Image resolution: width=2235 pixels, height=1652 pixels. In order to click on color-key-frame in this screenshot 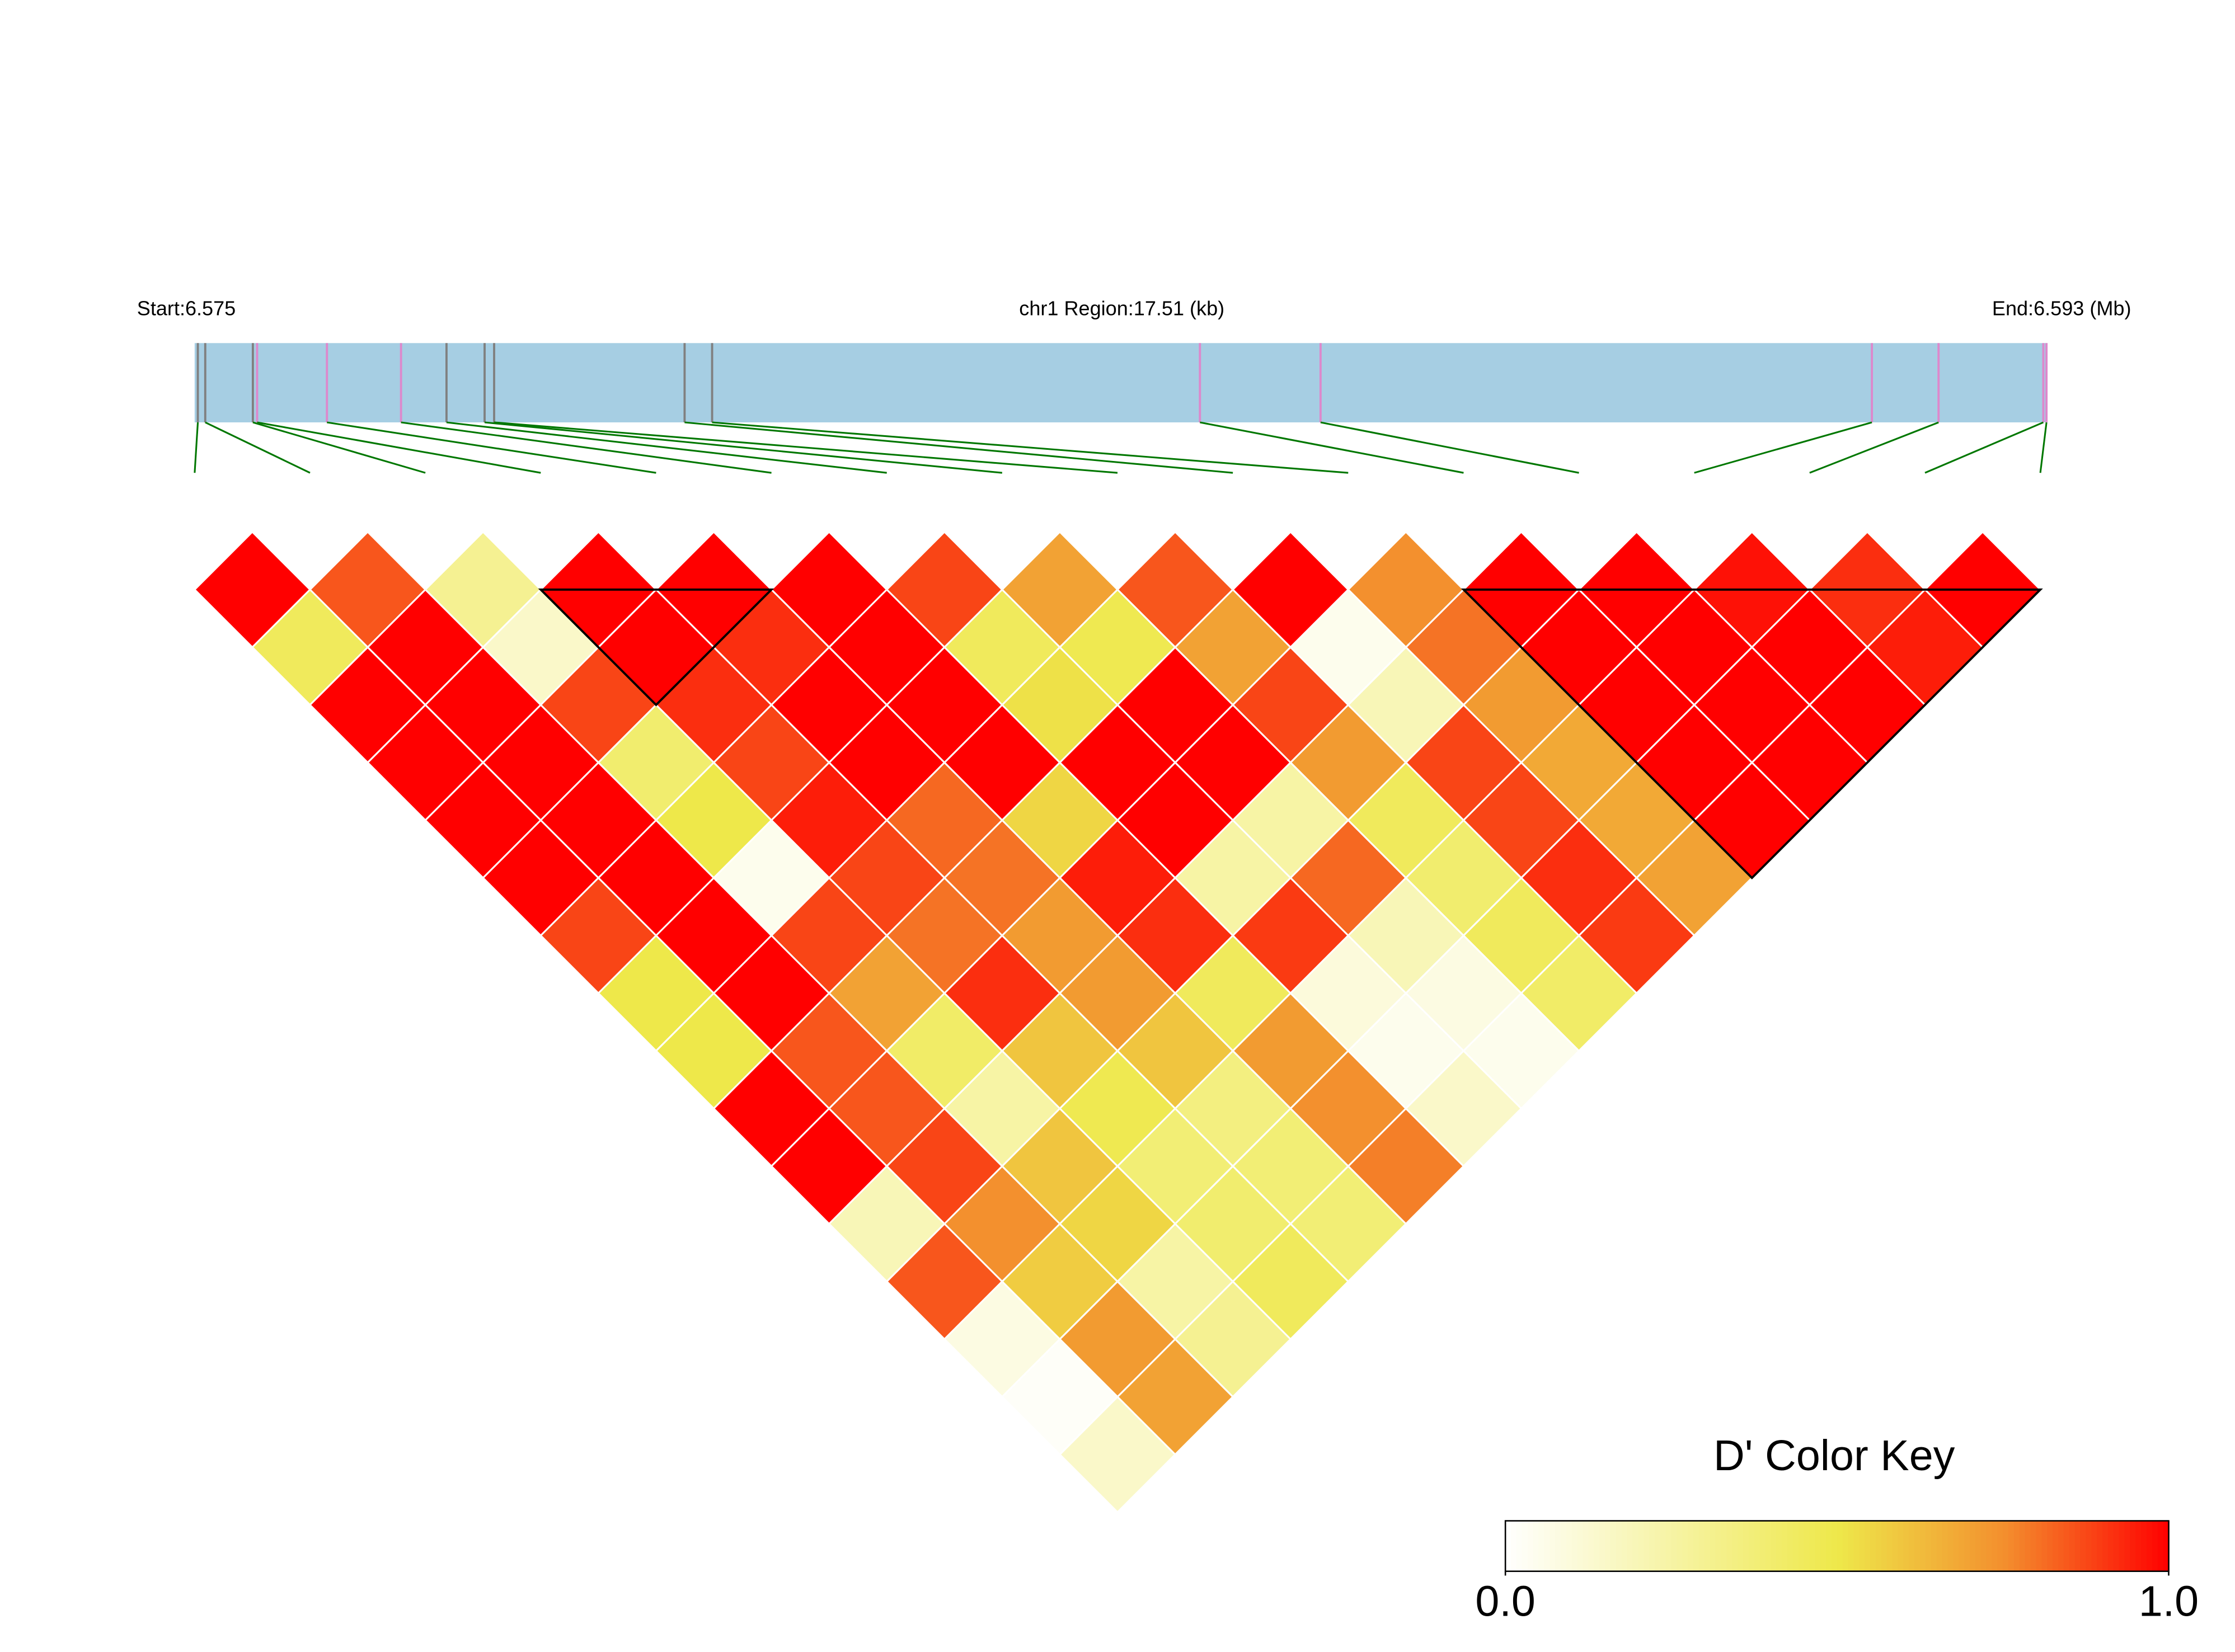, I will do `click(1837, 1546)`.